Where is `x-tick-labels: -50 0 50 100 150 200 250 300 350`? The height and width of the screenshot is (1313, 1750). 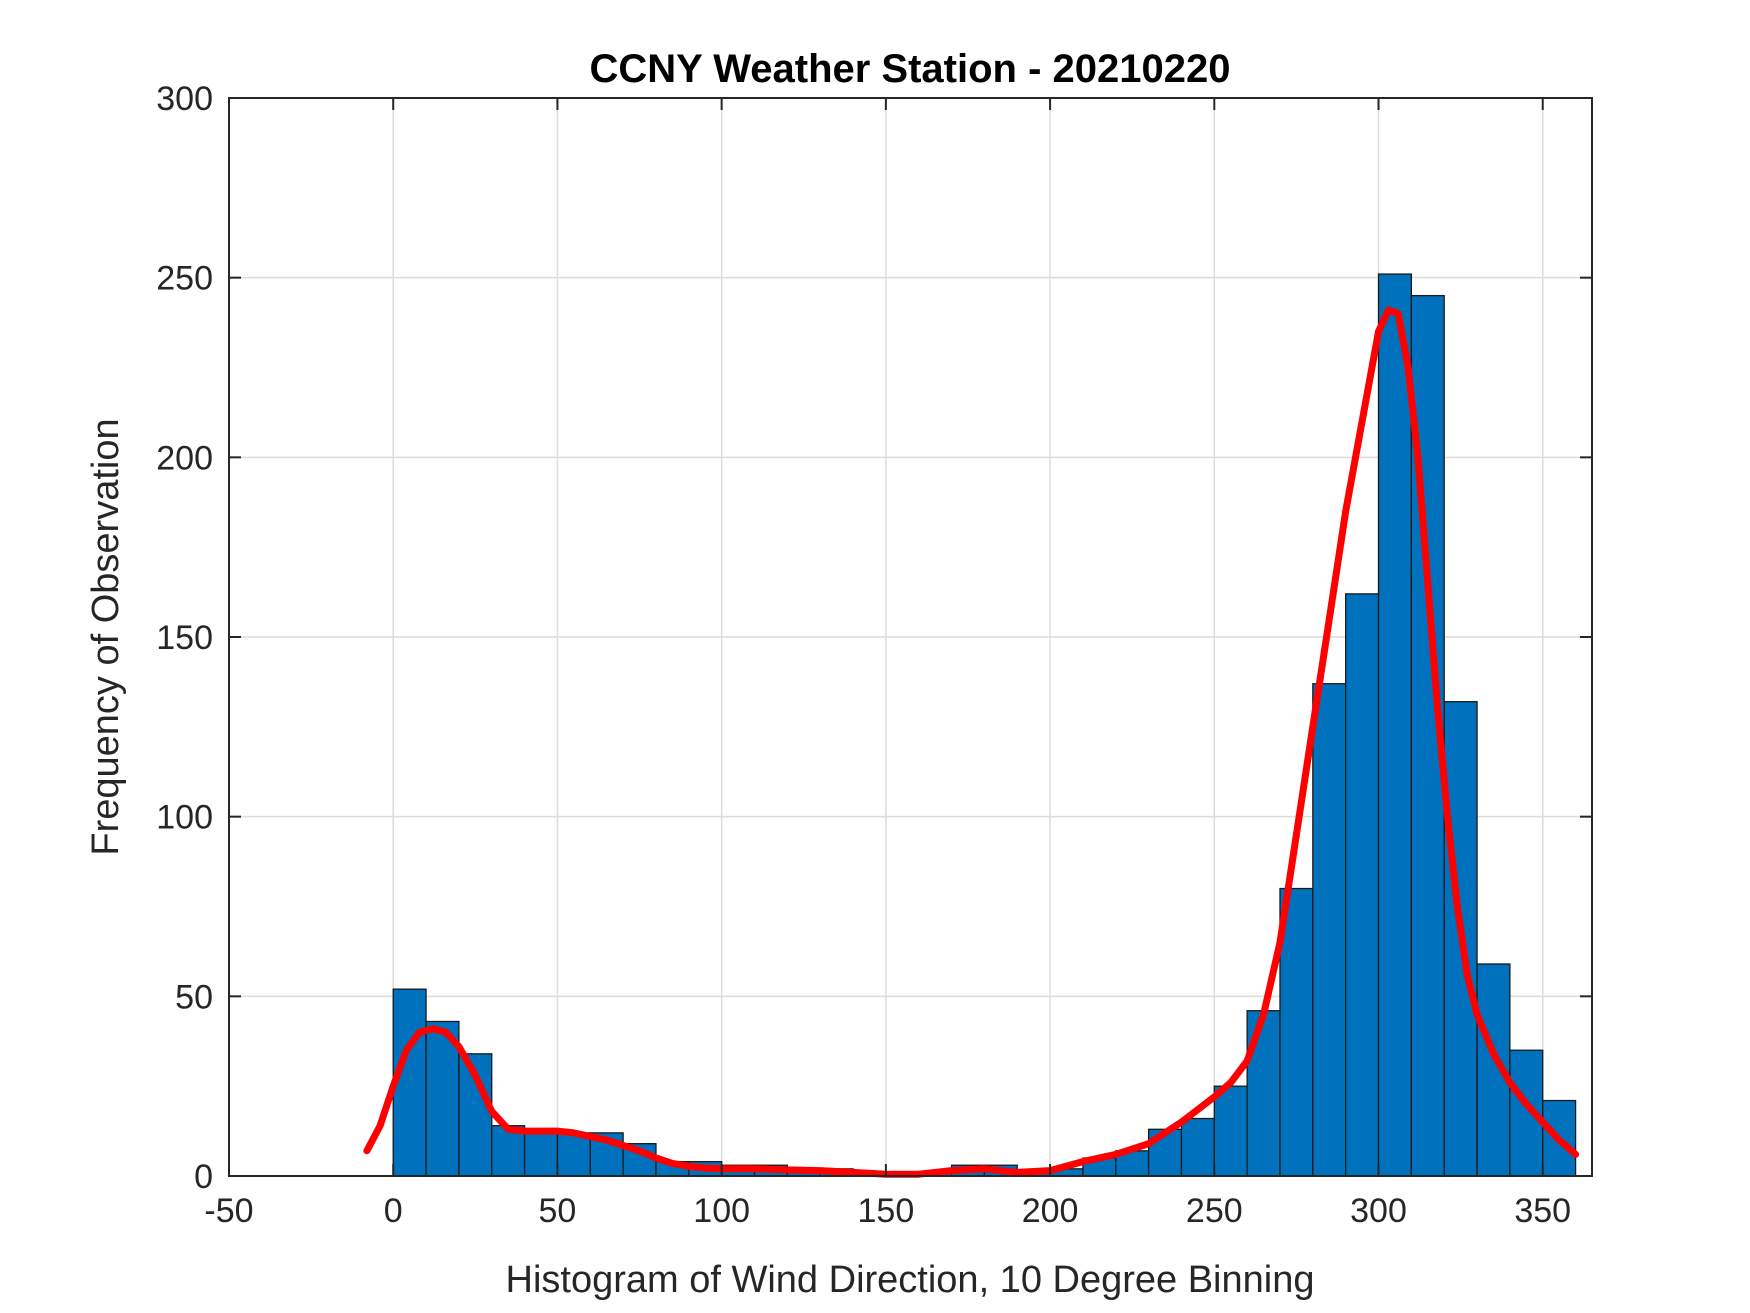
x-tick-labels: -50 0 50 100 150 200 250 300 350 is located at coordinates (887, 1211).